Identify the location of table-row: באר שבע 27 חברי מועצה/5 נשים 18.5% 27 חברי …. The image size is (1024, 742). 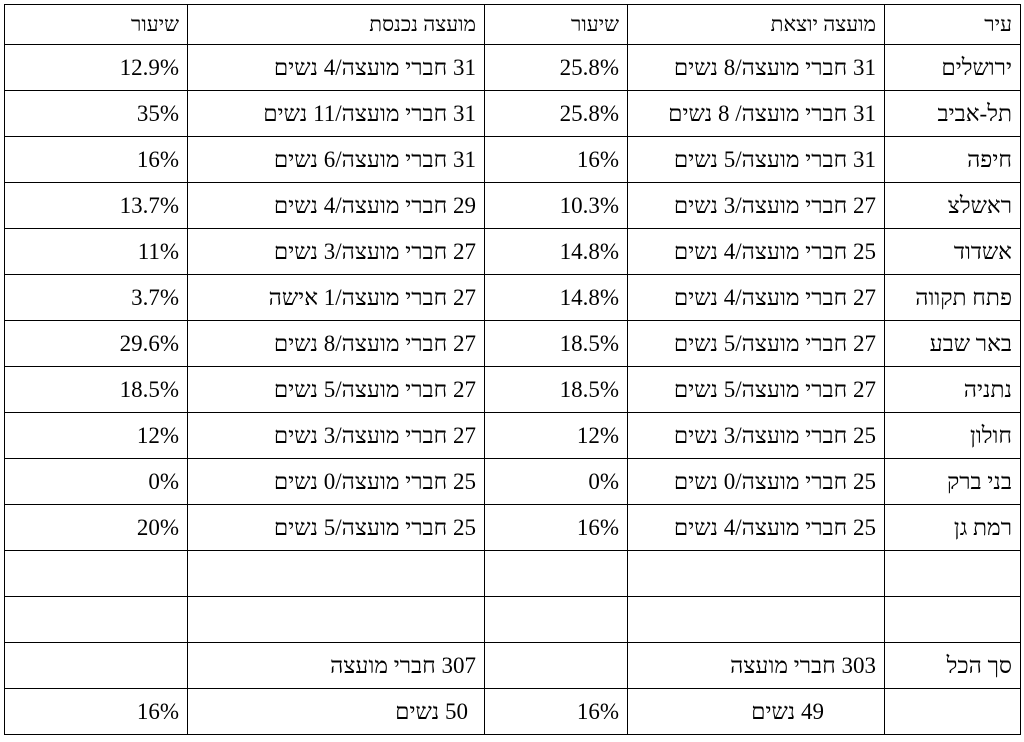
(512, 343).